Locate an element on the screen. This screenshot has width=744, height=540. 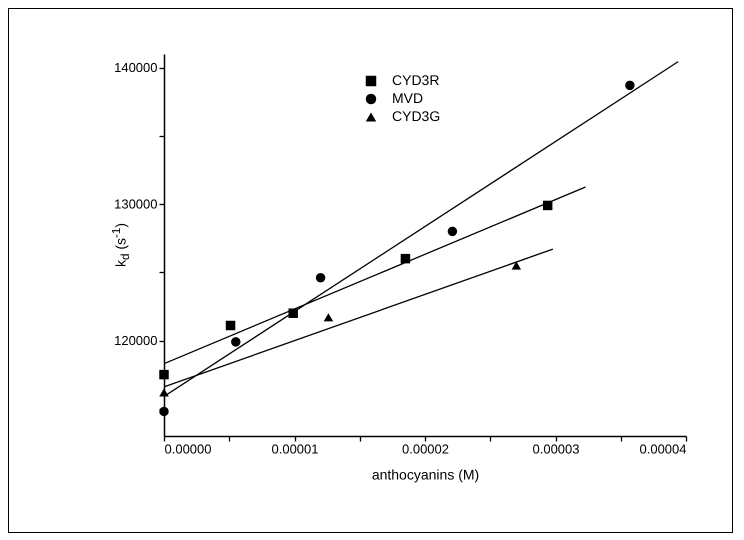
x-tick-label: 0.00002 is located at coordinates (425, 449).